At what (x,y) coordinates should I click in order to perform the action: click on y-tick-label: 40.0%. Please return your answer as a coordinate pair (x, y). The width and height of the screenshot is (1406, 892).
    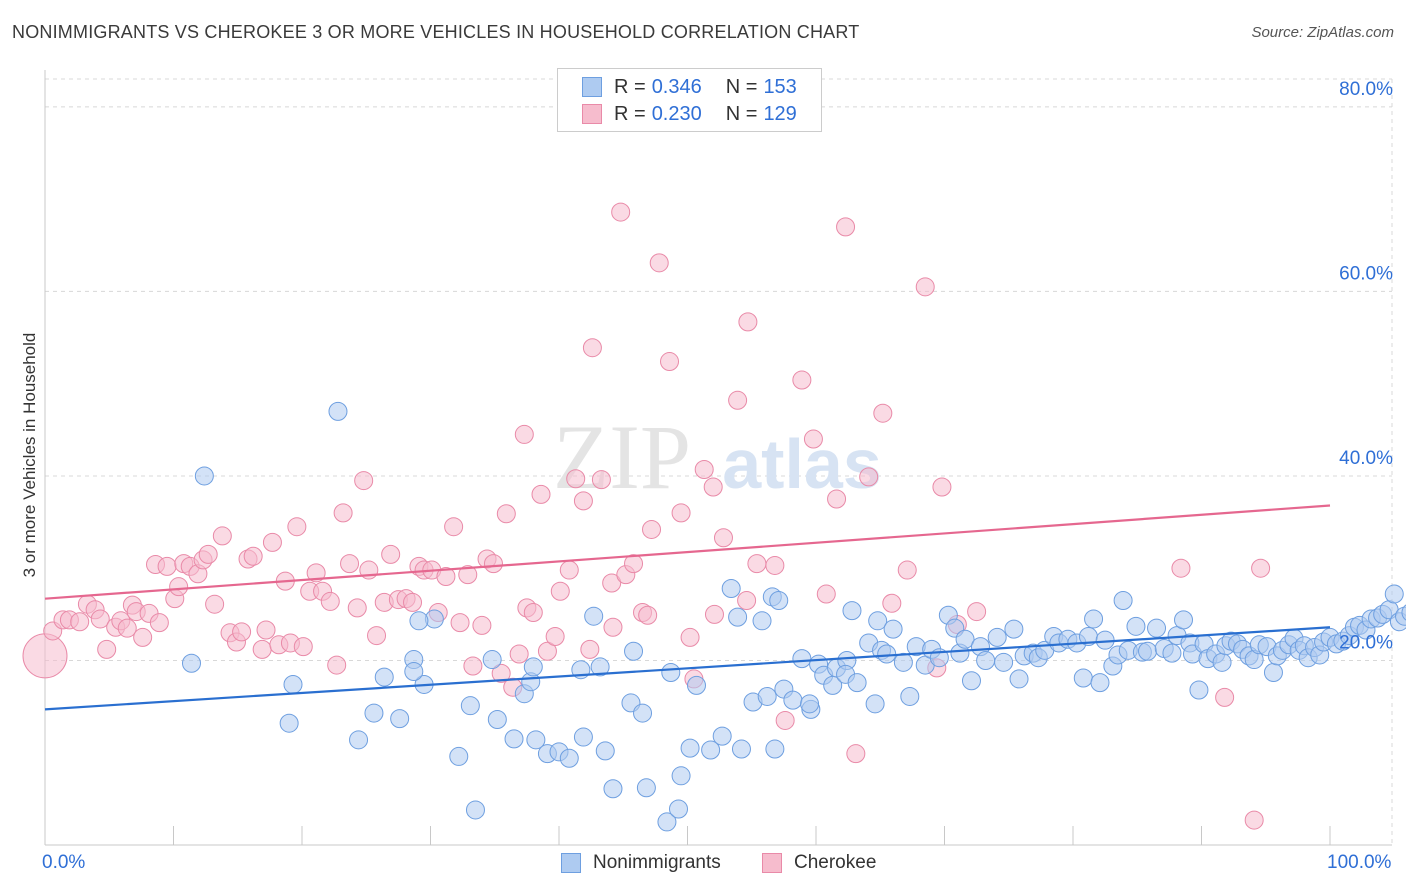
    Looking at the image, I should click on (1366, 458).